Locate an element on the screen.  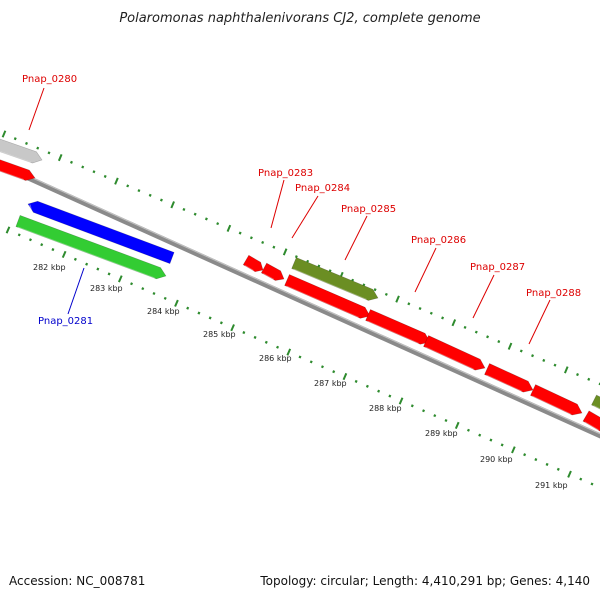
gene-label: Pnap_0280 is located at coordinates (49, 79).